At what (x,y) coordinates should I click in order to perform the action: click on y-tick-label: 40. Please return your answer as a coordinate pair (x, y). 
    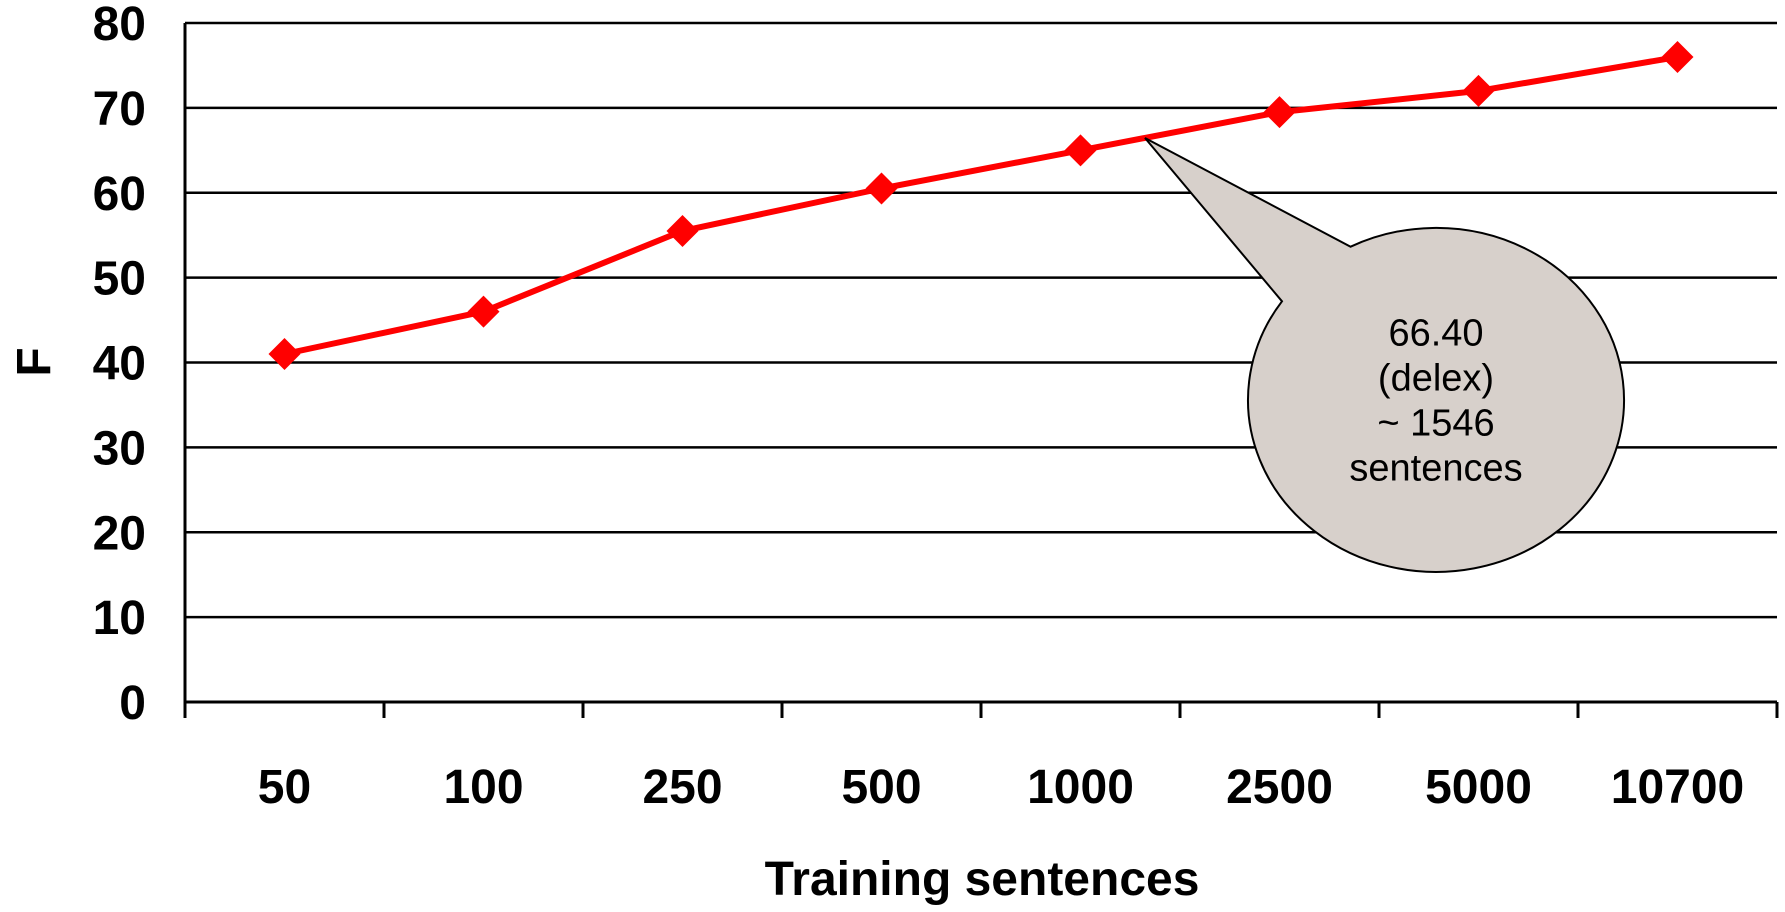
    Looking at the image, I should click on (119, 364).